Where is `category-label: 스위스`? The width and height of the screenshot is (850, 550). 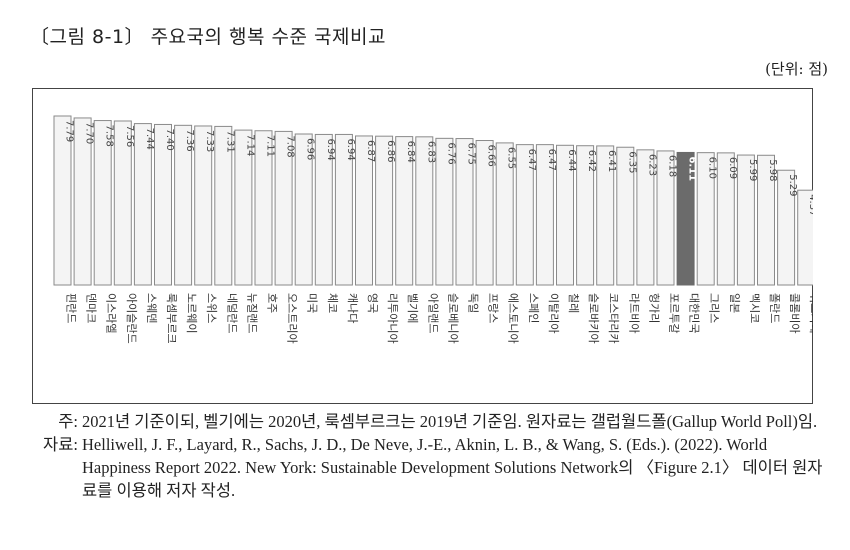
category-label: 스위스 is located at coordinates (211, 308).